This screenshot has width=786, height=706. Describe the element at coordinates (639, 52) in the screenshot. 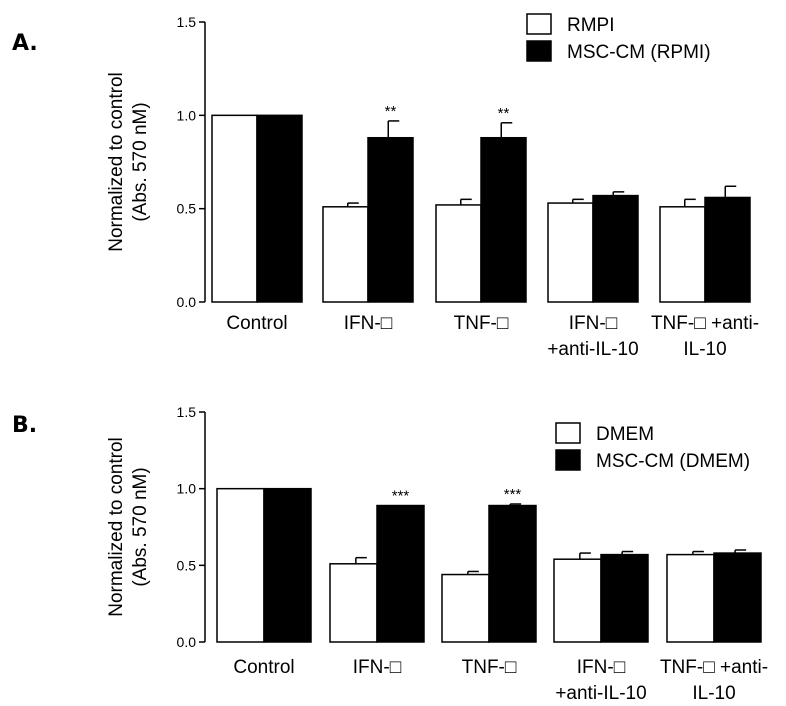

I see `legend-label-1: MSC-CM (RPMI)` at that location.